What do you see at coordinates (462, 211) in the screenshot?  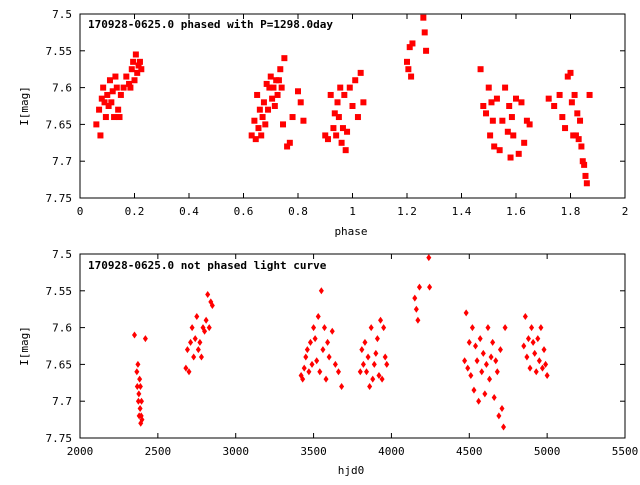 I see `x-tick-label: 1.4` at bounding box center [462, 211].